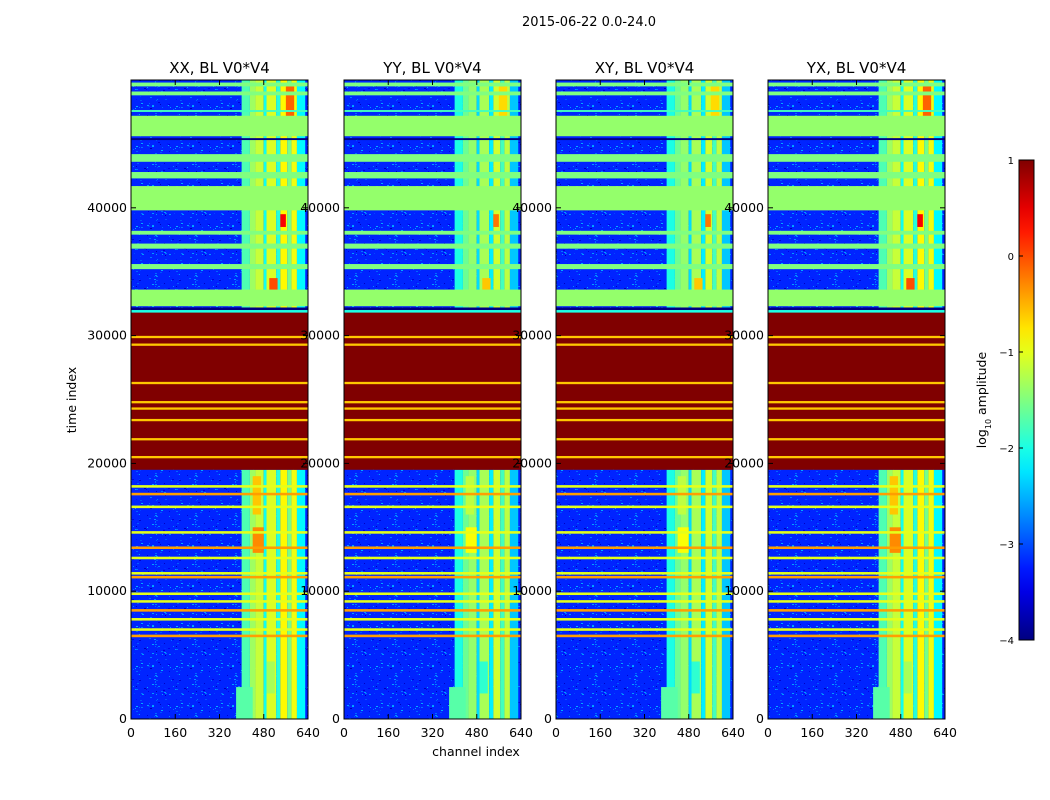 The height and width of the screenshot is (800, 1050). Describe the element at coordinates (1006, 545) in the screenshot. I see `colorbar-tick-label: −3` at that location.